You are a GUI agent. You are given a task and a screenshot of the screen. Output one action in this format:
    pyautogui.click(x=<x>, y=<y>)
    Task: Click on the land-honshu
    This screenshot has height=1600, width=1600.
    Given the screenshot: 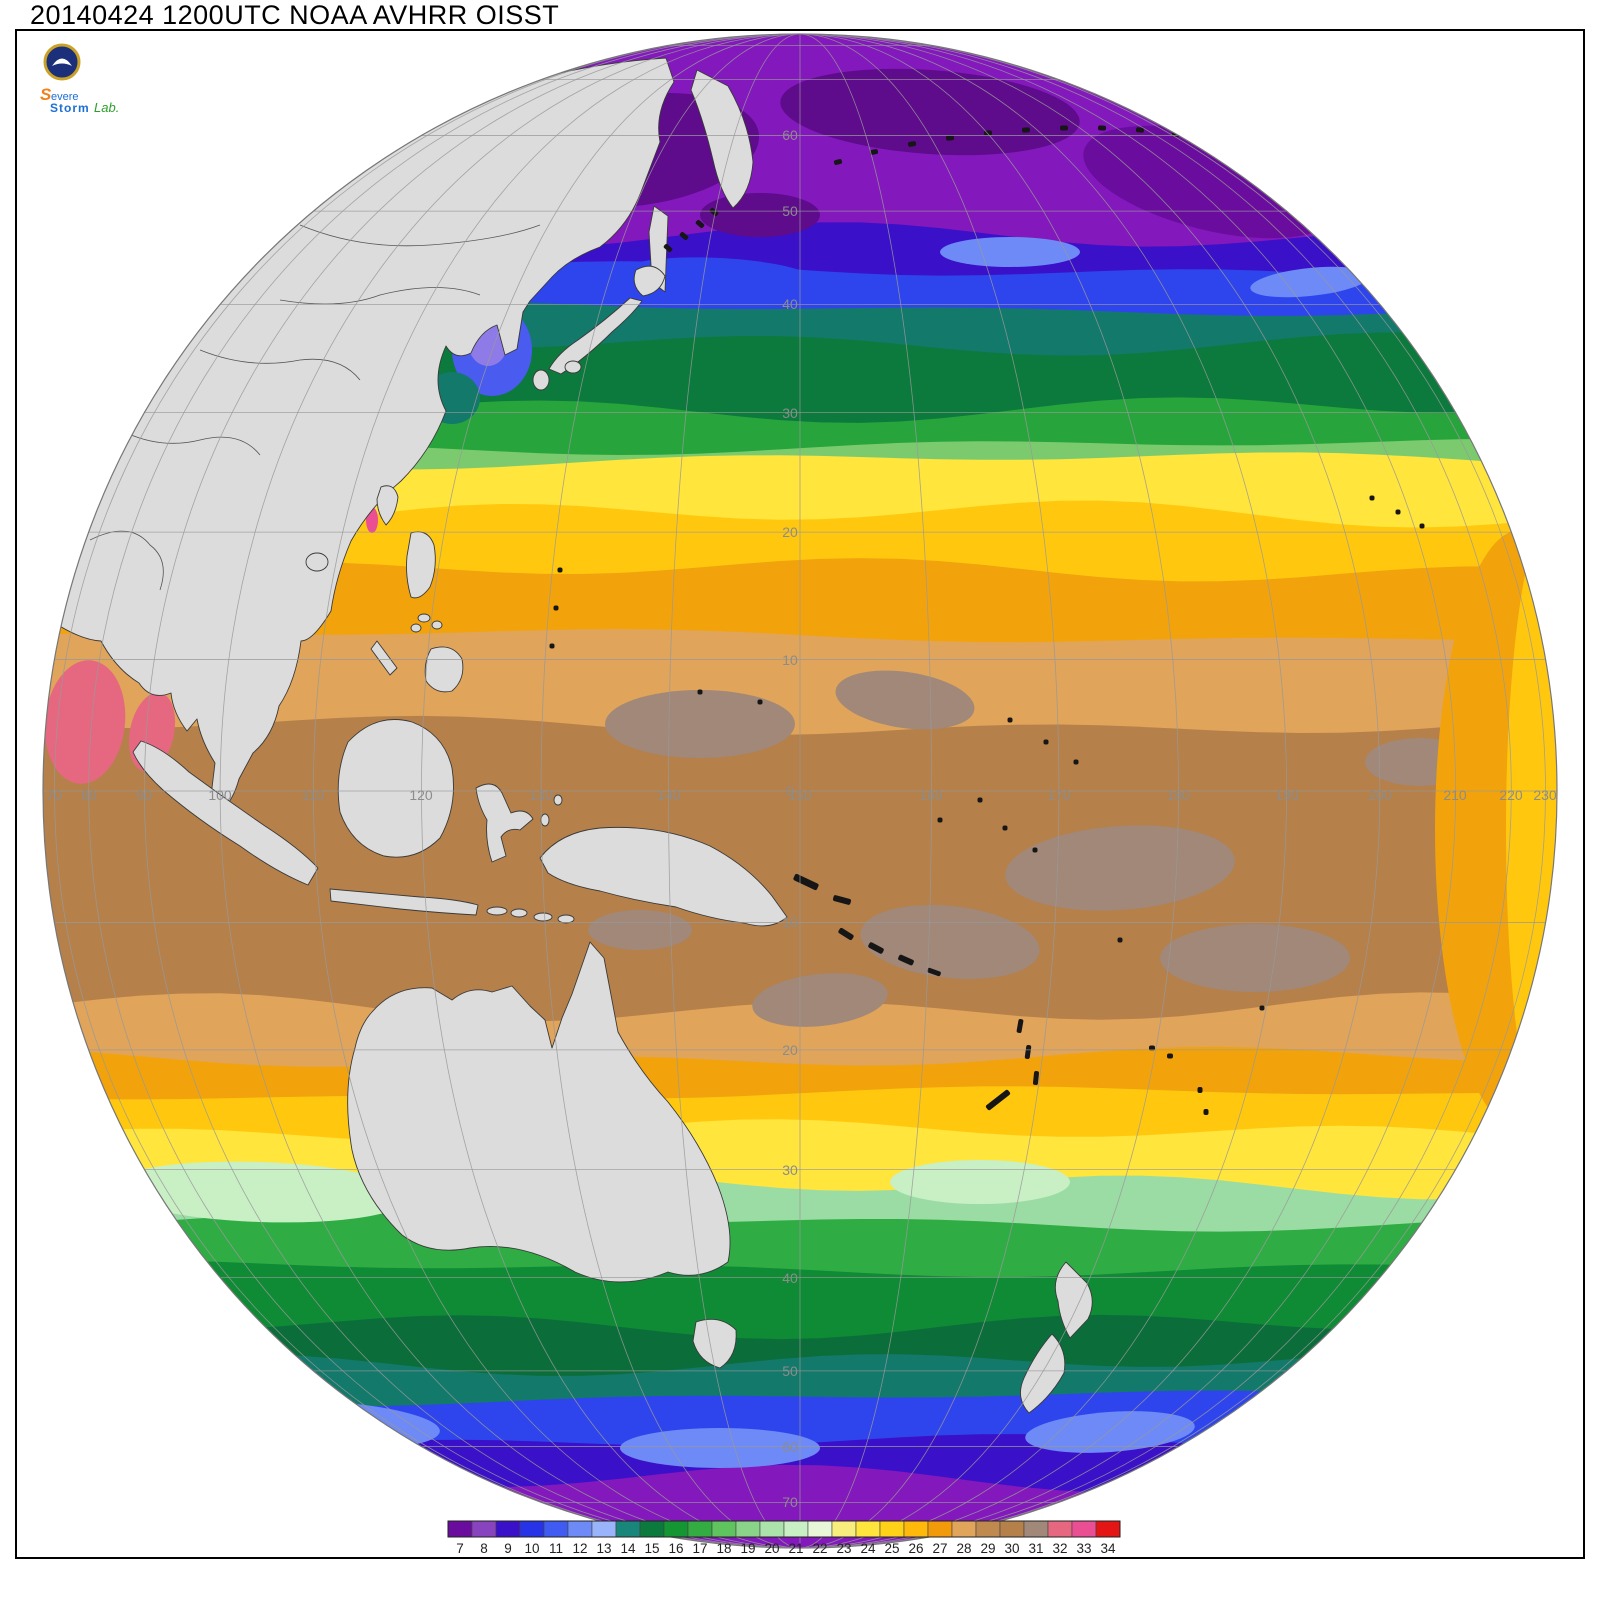 What is the action you would take?
    pyautogui.click(x=595, y=336)
    